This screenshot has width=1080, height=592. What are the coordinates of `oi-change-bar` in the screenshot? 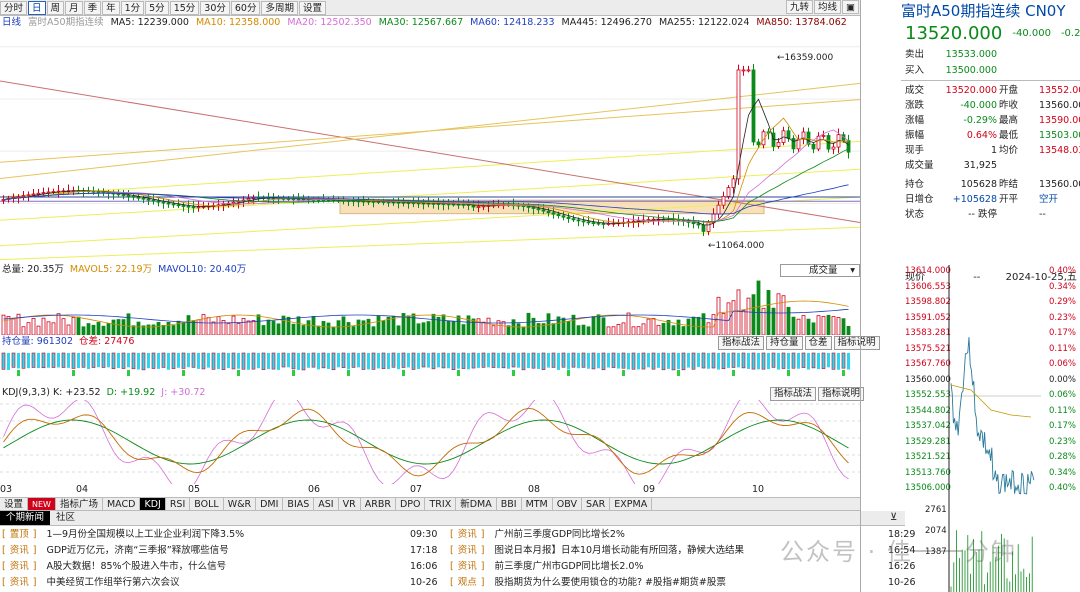 It's located at (678, 373).